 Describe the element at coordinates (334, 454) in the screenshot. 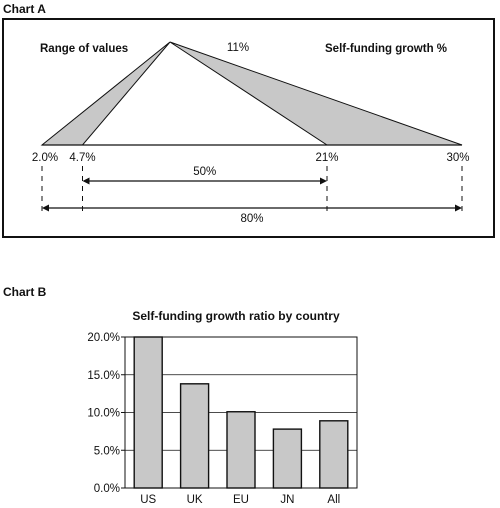

I see `bar-all` at that location.